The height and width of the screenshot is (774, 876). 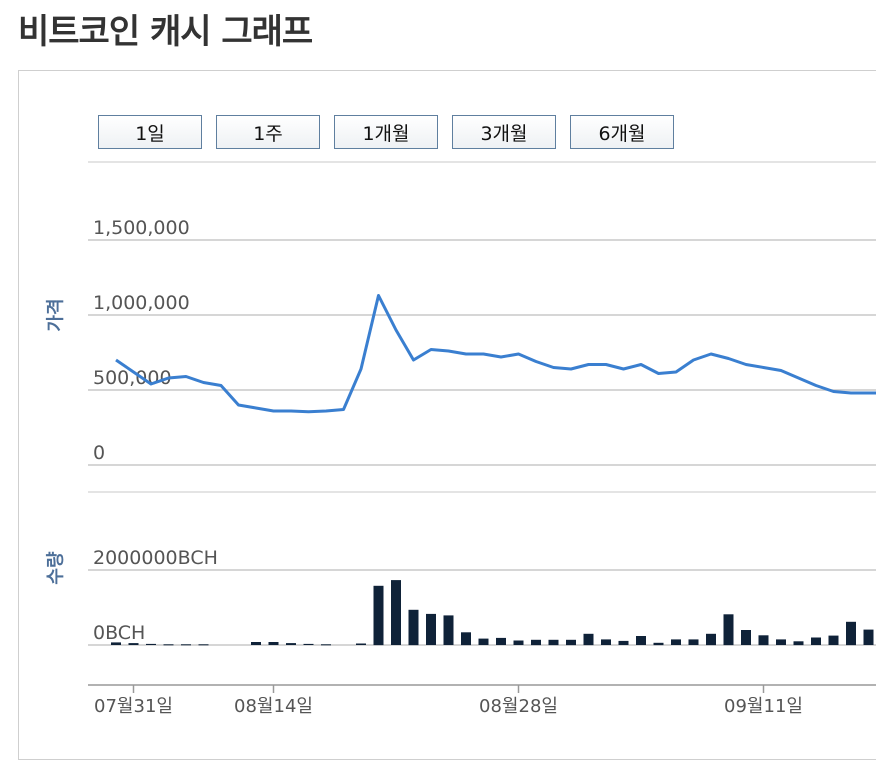 What do you see at coordinates (518, 706) in the screenshot?
I see `x-tick-label: 08월28일` at bounding box center [518, 706].